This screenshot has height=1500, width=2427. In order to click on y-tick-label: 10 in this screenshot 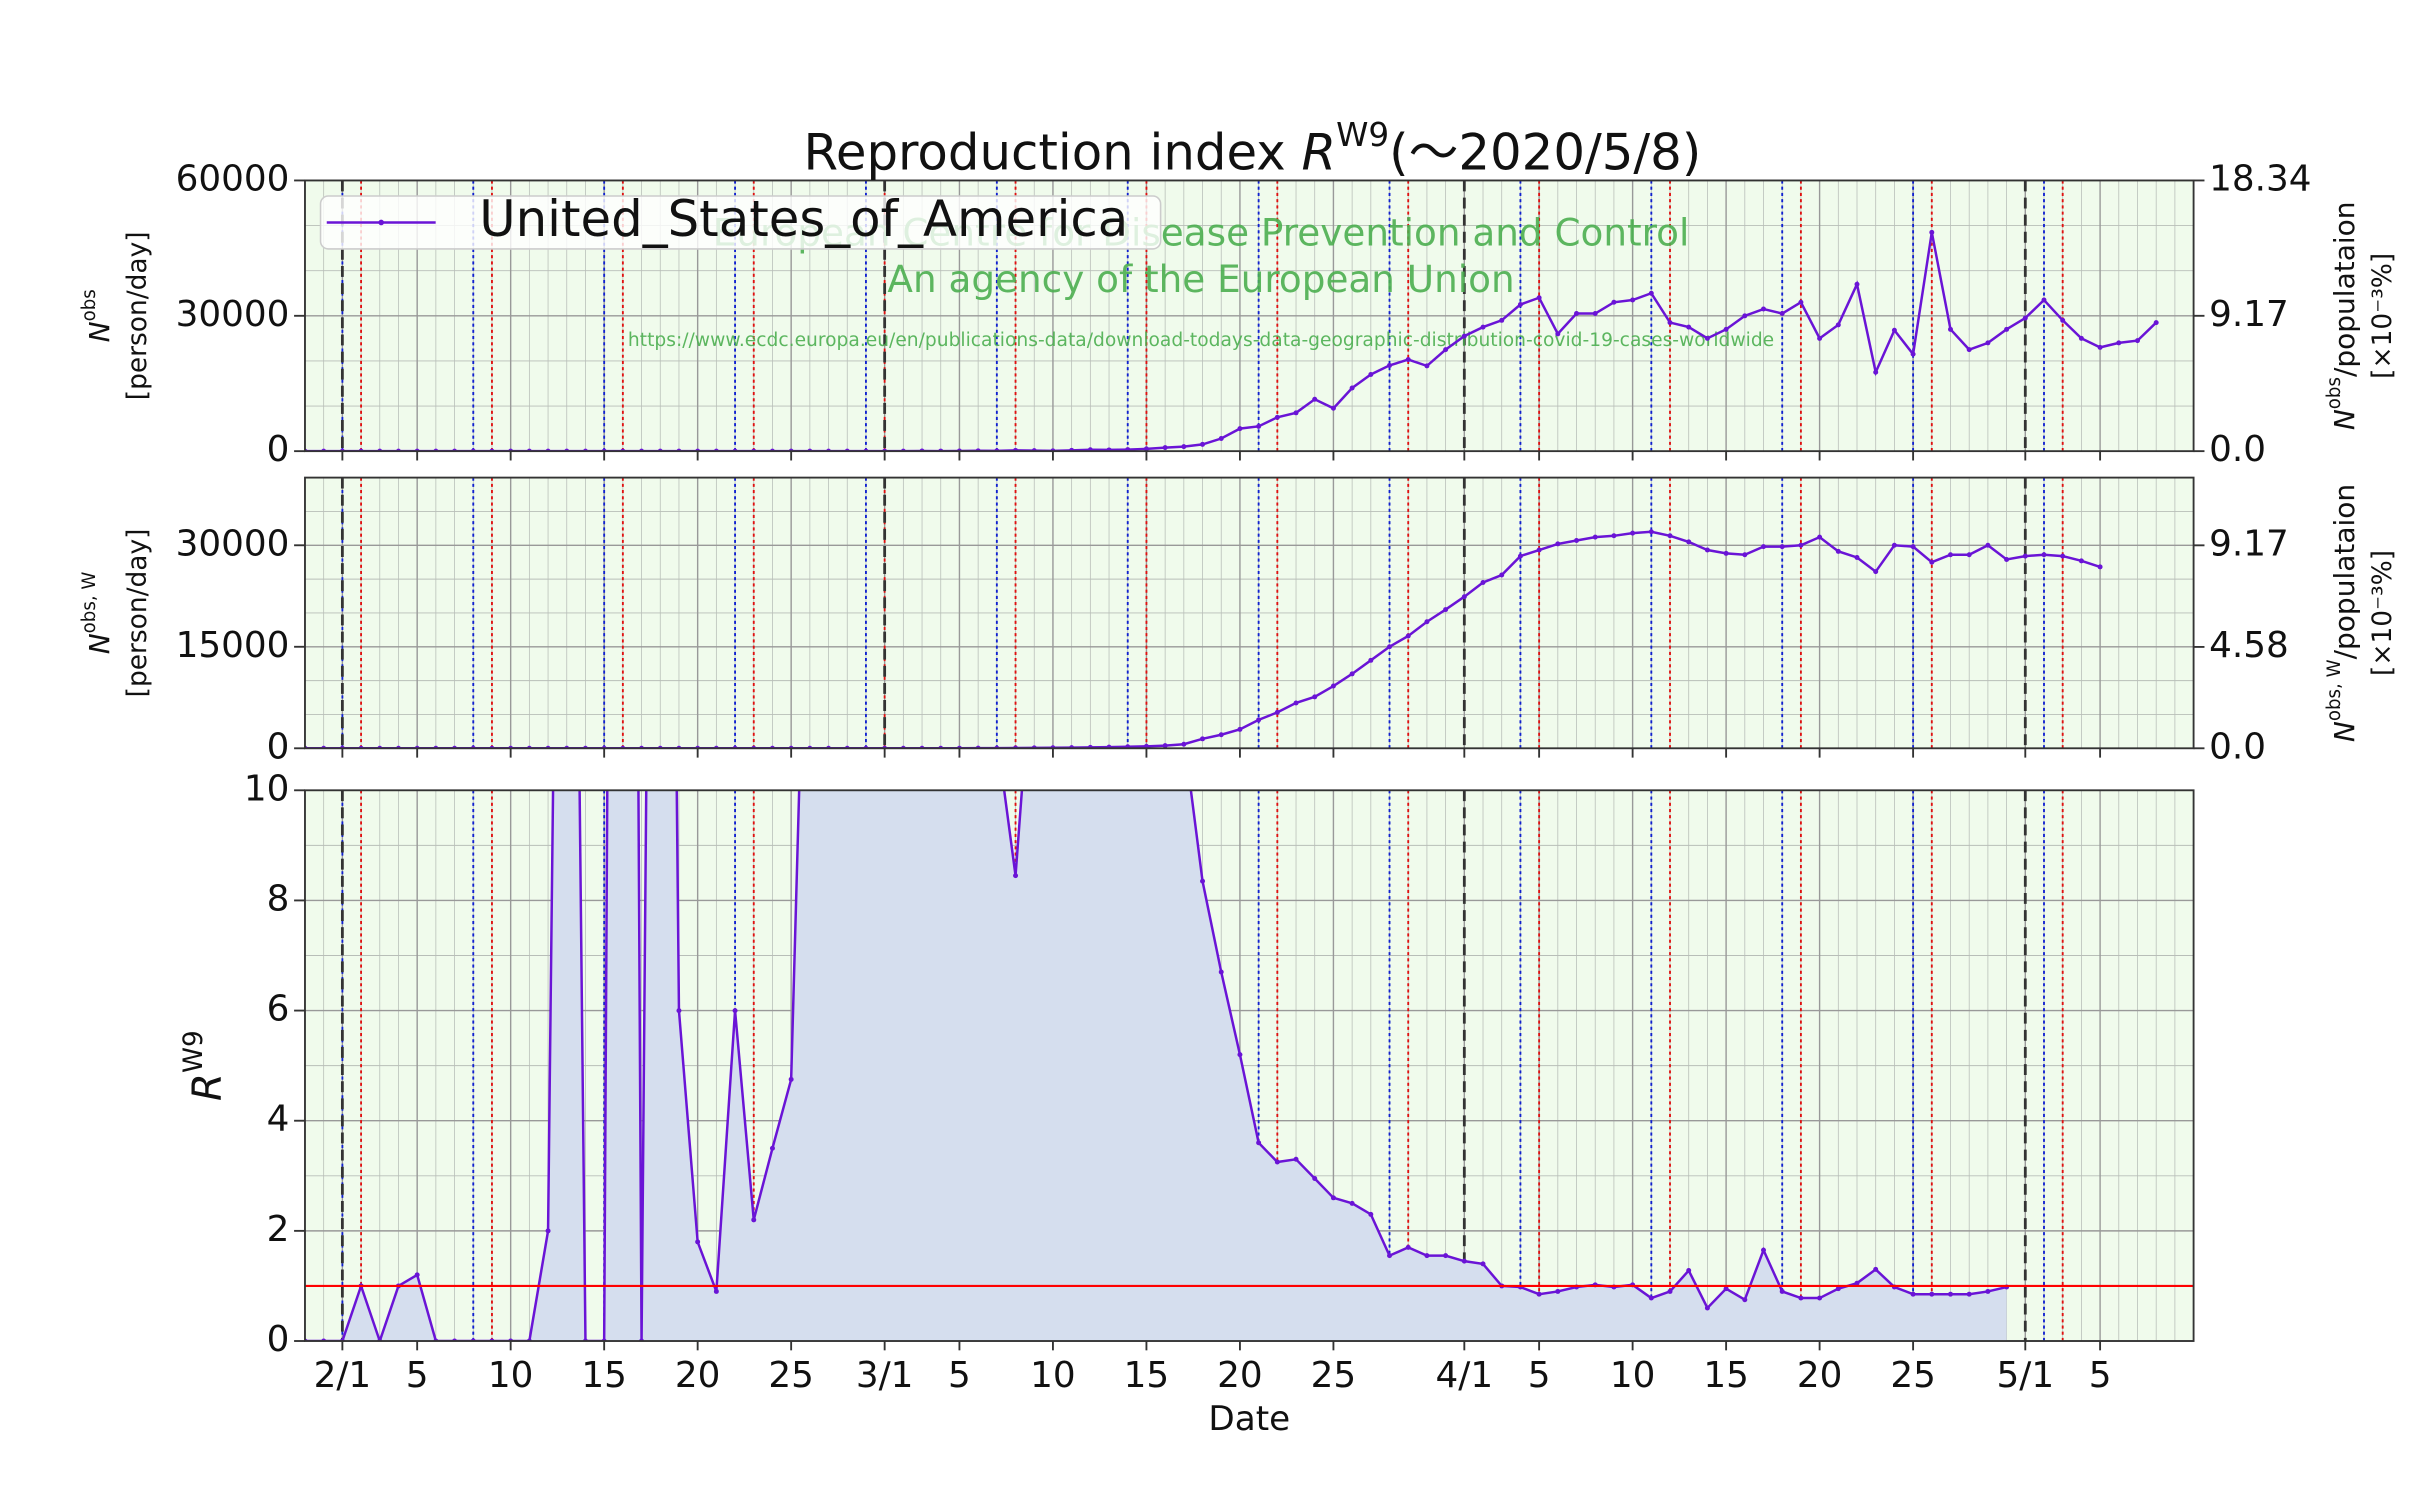, I will do `click(267, 788)`.